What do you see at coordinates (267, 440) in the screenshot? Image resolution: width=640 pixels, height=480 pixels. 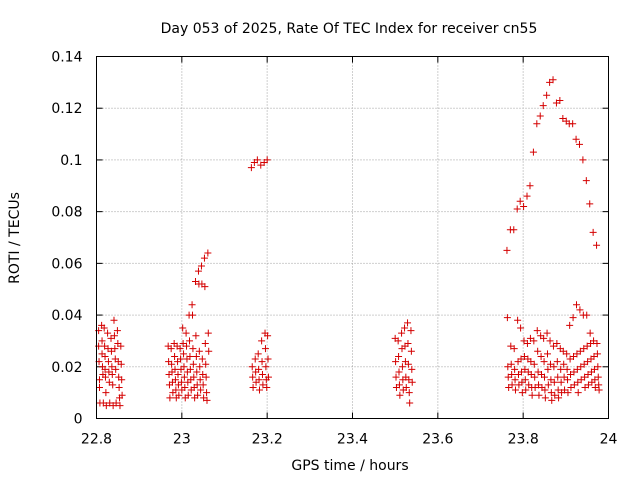 I see `x-tick-label: 23.2` at bounding box center [267, 440].